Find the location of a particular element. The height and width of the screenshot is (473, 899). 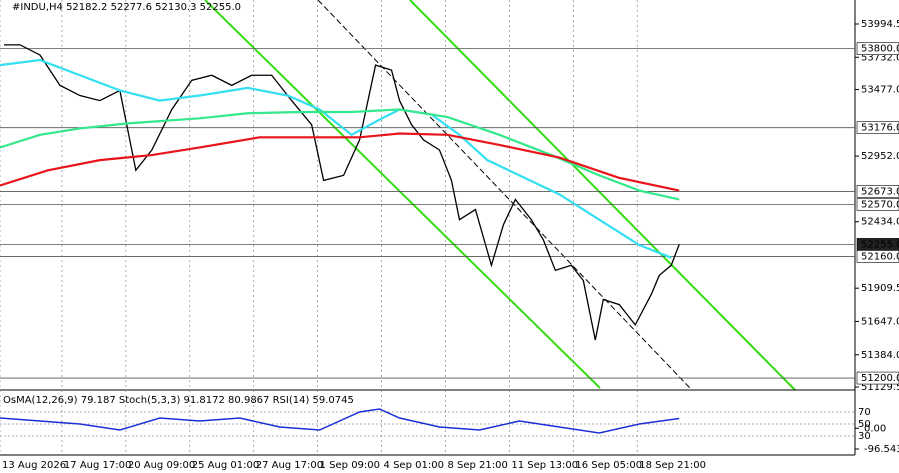

level-label: 51200.0 is located at coordinates (880, 378).